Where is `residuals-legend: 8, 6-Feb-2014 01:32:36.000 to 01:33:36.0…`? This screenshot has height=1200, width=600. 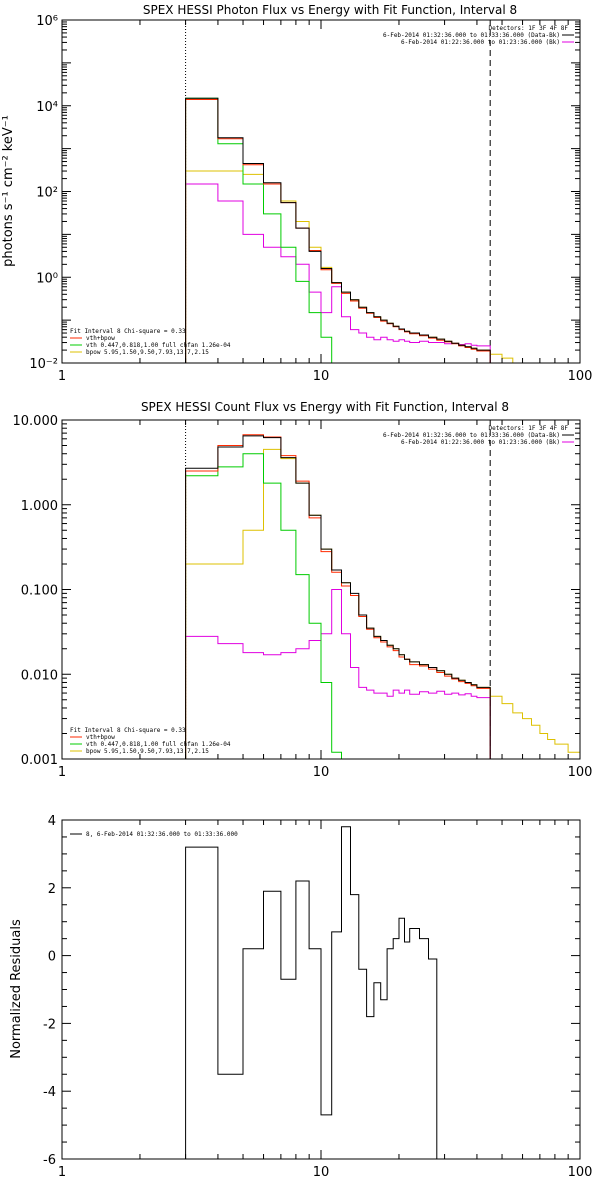 residuals-legend: 8, 6-Feb-2014 01:32:36.000 to 01:33:36.0… is located at coordinates (154, 834).